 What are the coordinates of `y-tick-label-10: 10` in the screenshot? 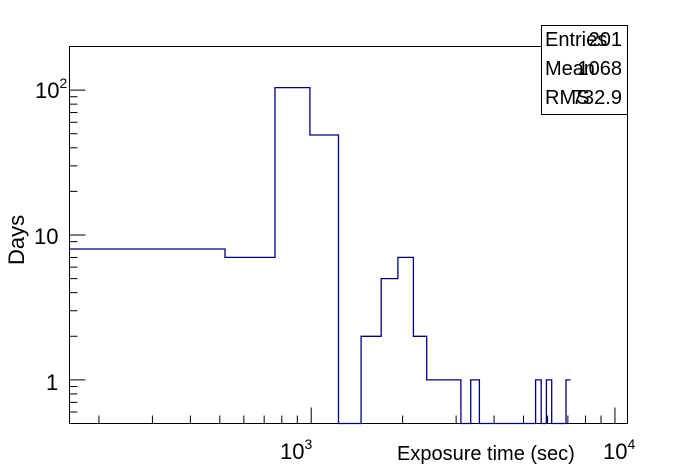 It's located at (46, 236).